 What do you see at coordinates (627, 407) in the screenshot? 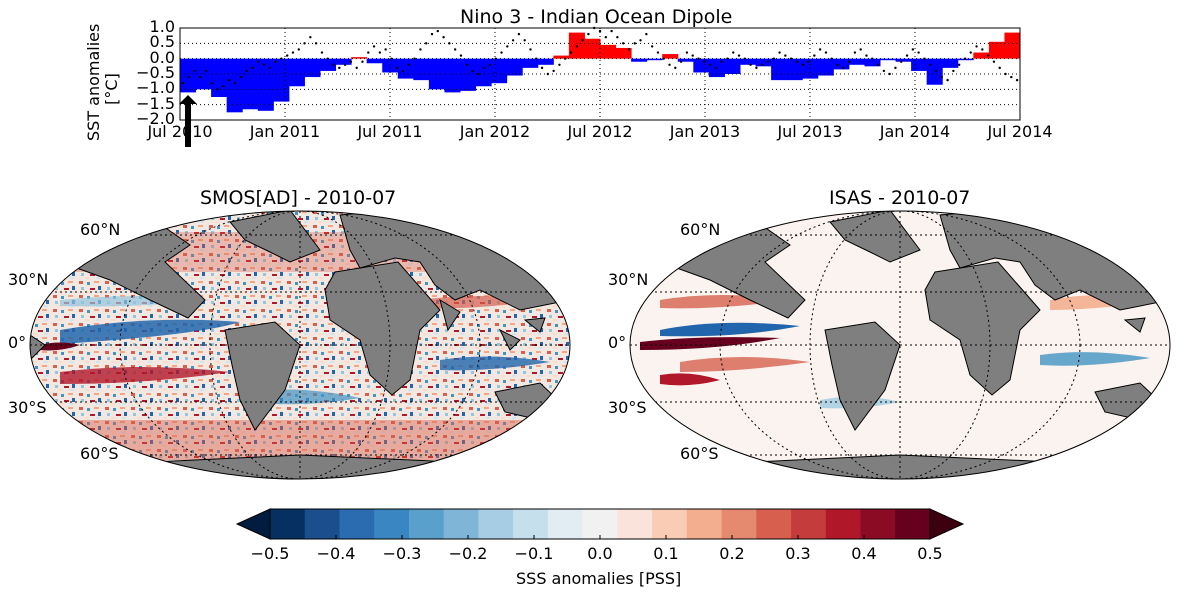
I see `map-right-lat-30s: 30°S` at bounding box center [627, 407].